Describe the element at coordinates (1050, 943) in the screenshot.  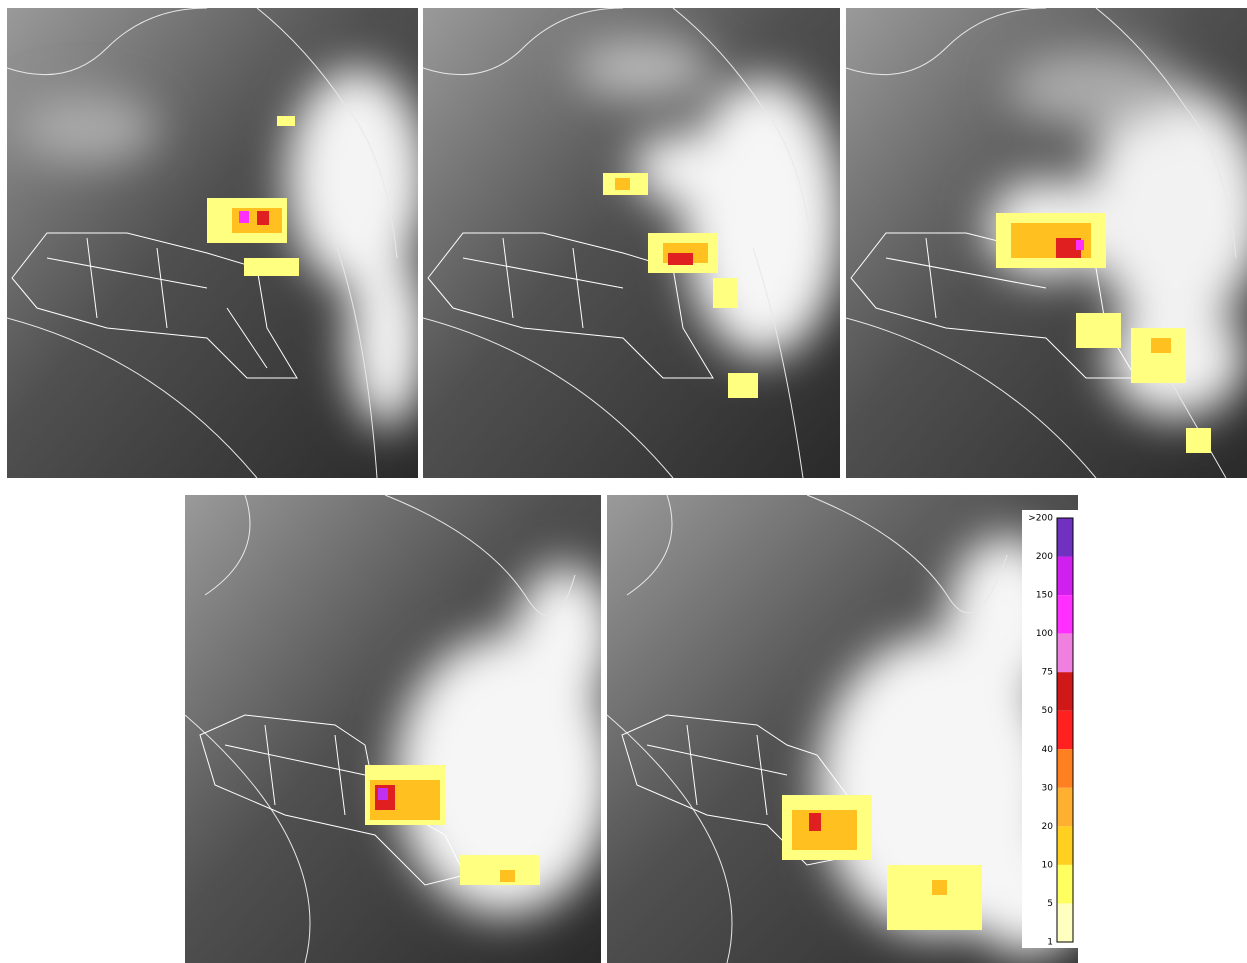
I see `colorbar-label: 1` at that location.